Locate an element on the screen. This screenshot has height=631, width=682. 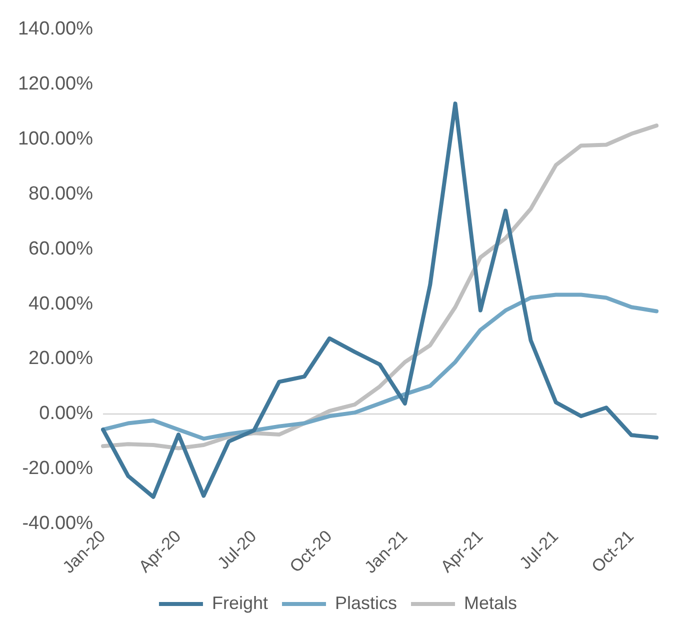
legend-label: Plastics is located at coordinates (366, 602).